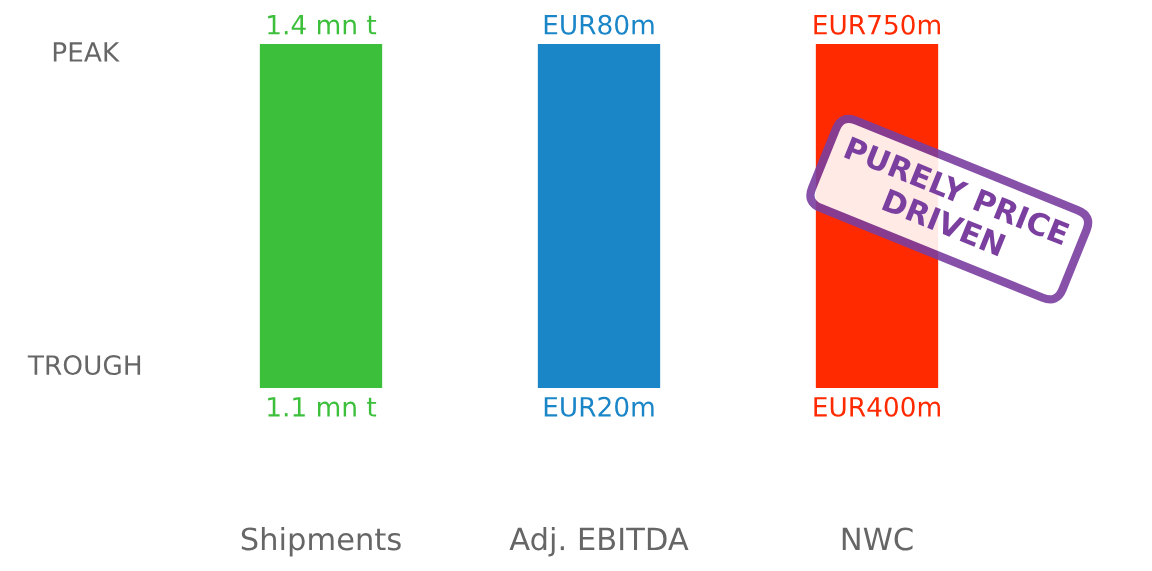  I want to click on text: PEAK, so click(86, 52).